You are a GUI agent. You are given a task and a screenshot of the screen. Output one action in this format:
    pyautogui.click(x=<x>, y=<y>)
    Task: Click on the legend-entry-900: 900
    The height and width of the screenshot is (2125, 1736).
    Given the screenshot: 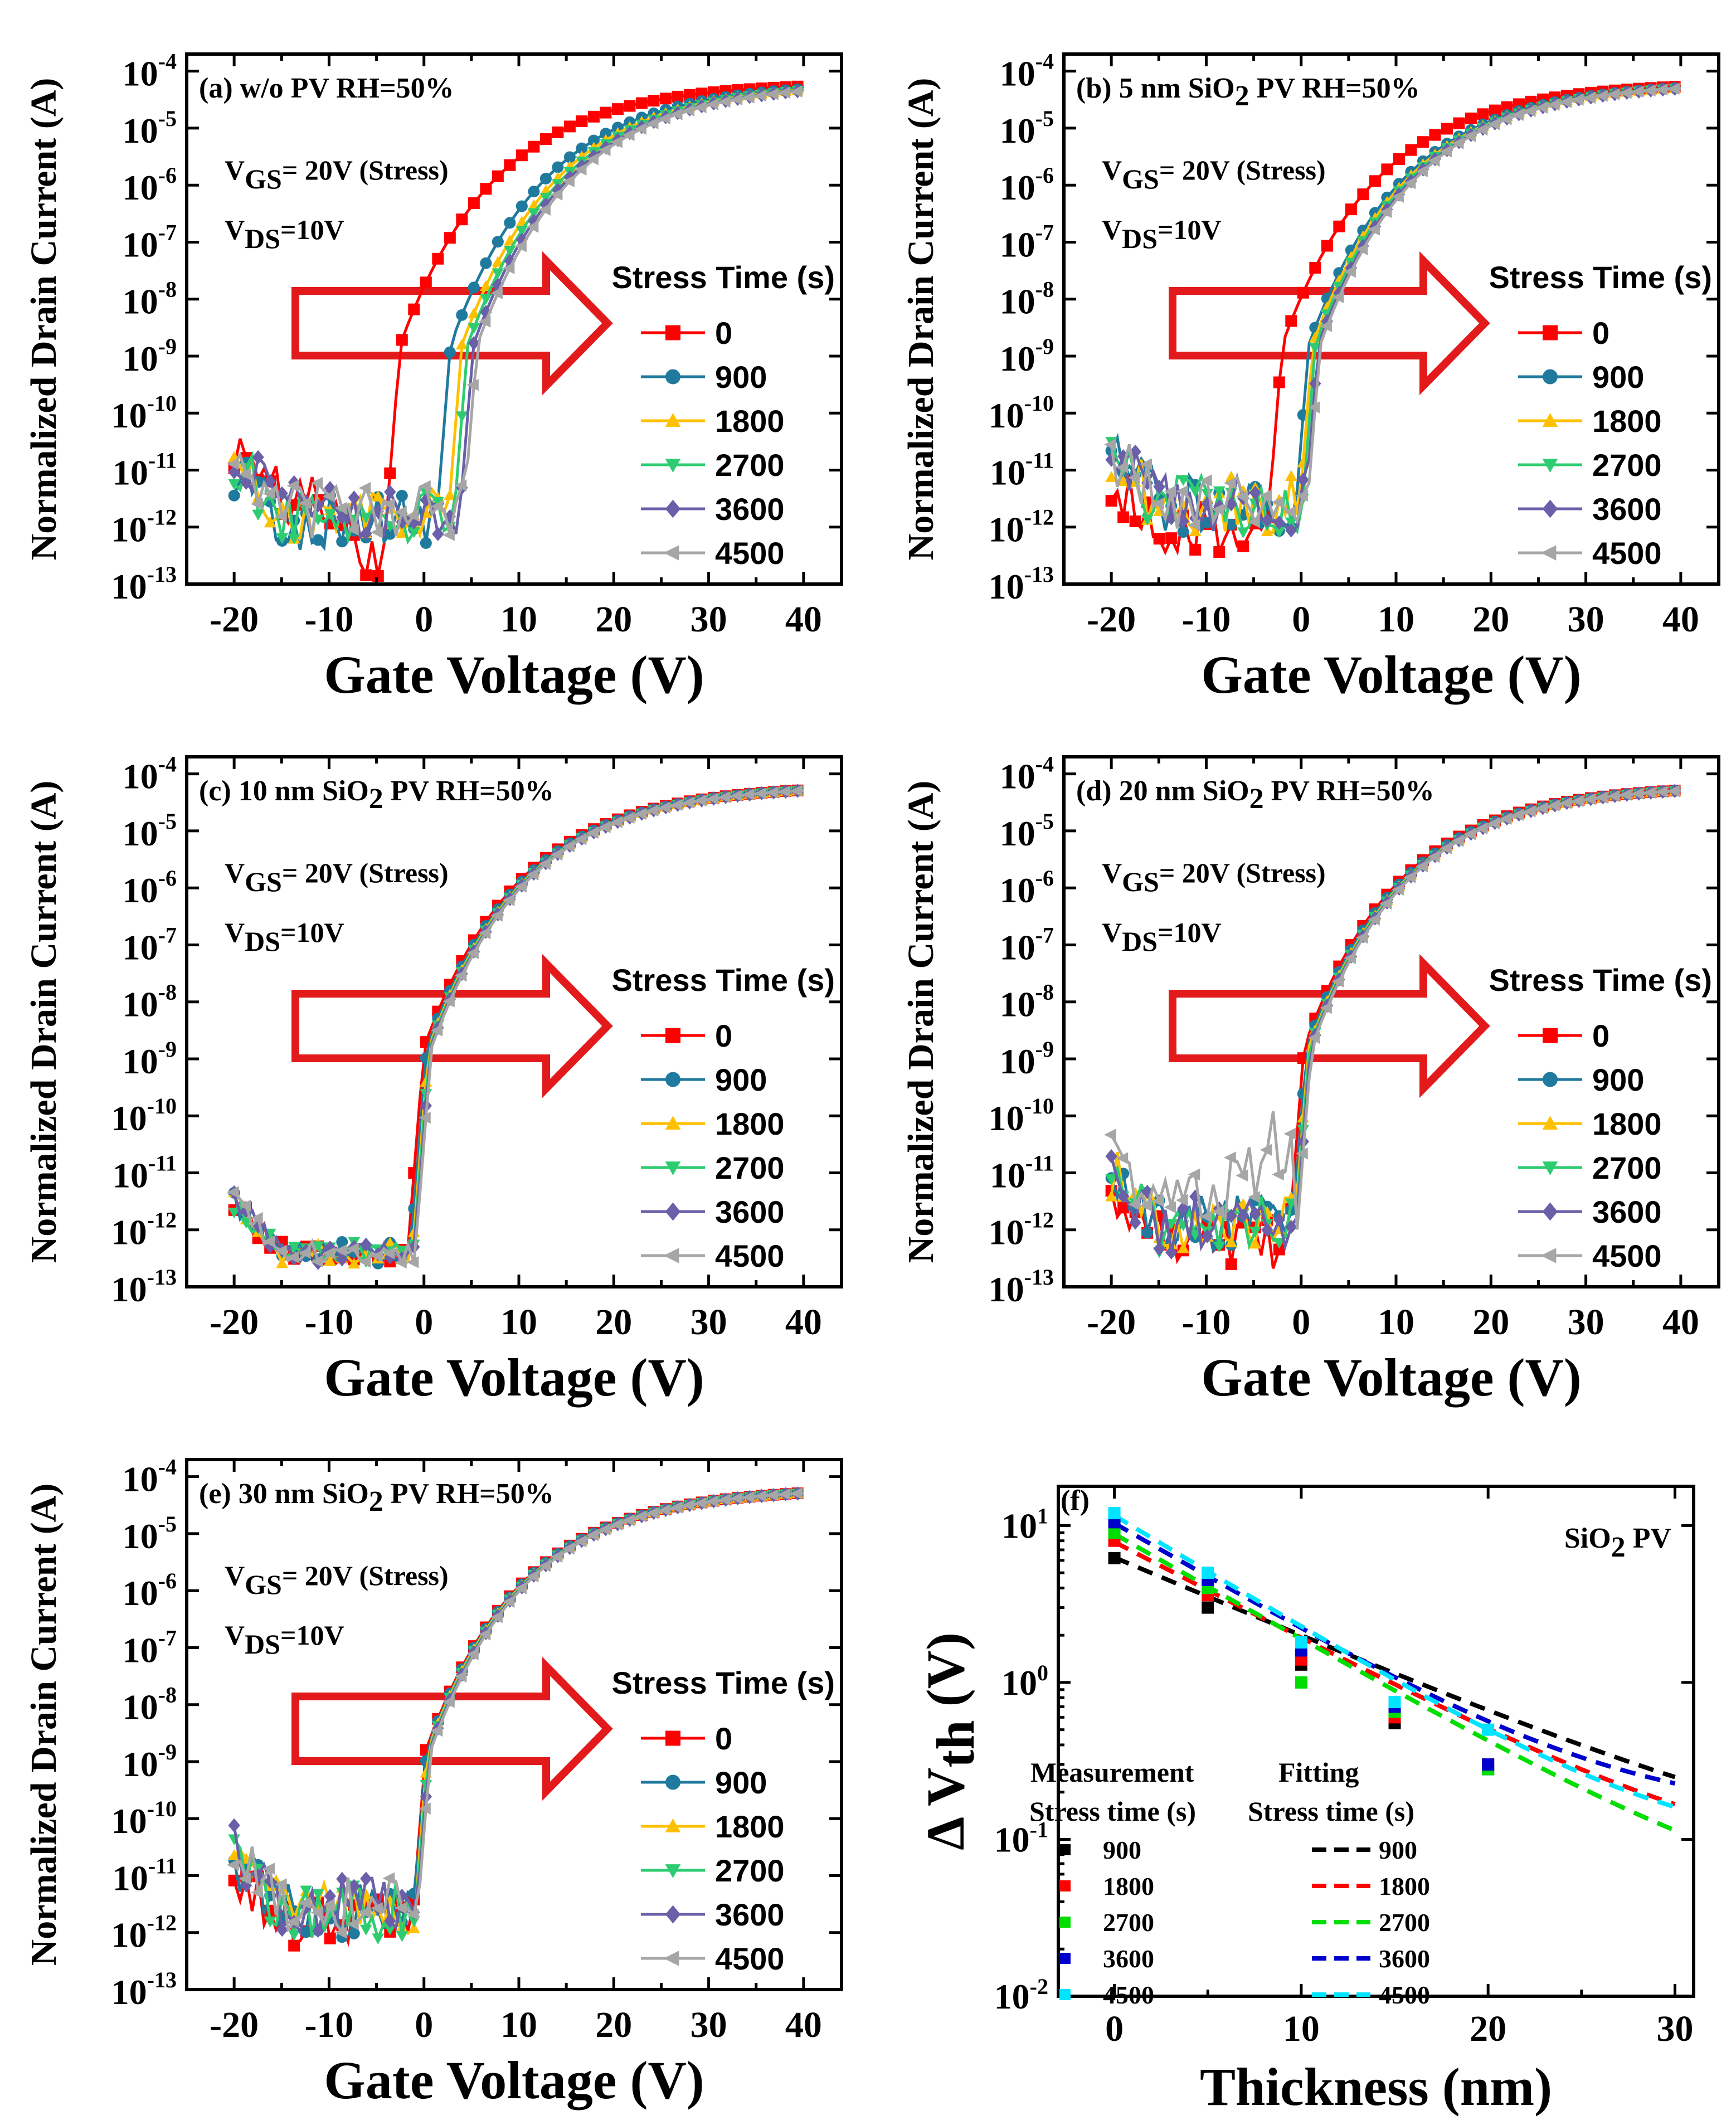 What is the action you would take?
    pyautogui.click(x=704, y=377)
    